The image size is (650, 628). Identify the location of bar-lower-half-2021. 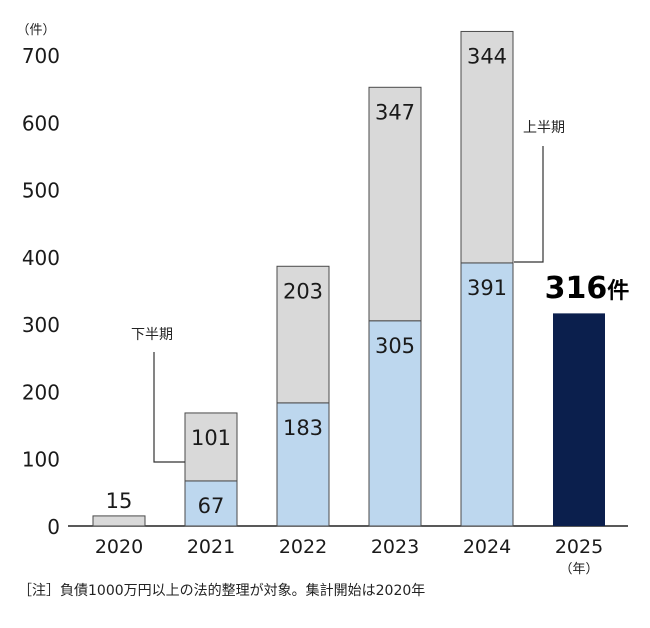
(211, 447).